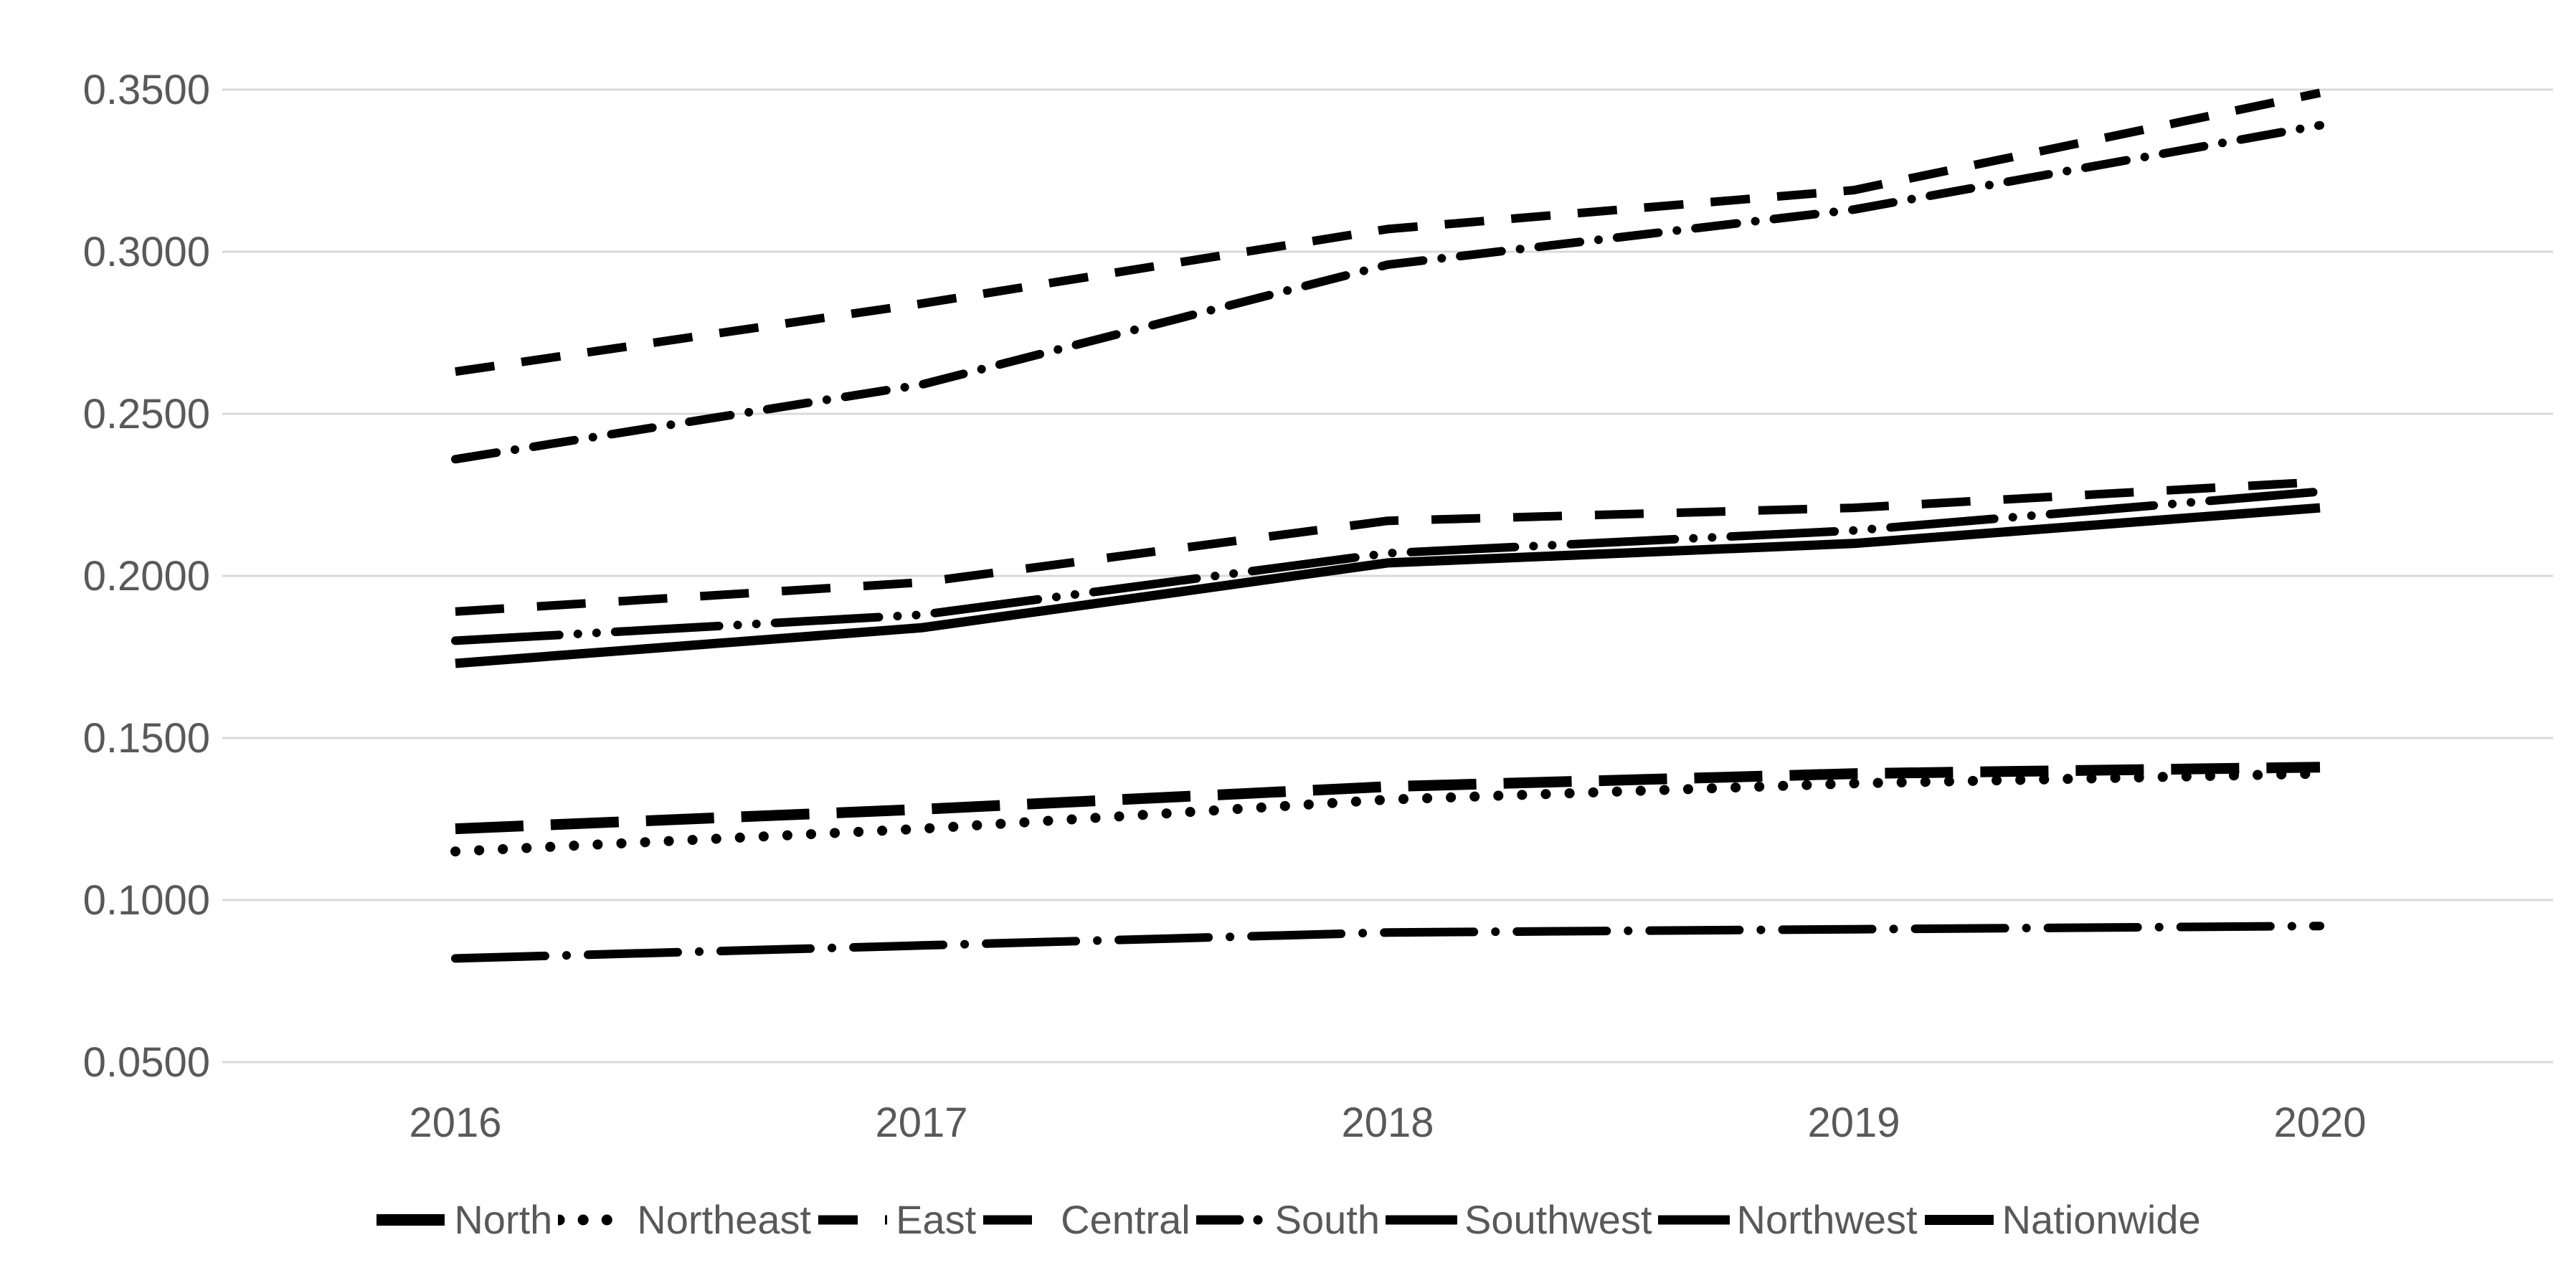  What do you see at coordinates (1959, 1219) in the screenshot?
I see `legend-swatch-solid-icon` at bounding box center [1959, 1219].